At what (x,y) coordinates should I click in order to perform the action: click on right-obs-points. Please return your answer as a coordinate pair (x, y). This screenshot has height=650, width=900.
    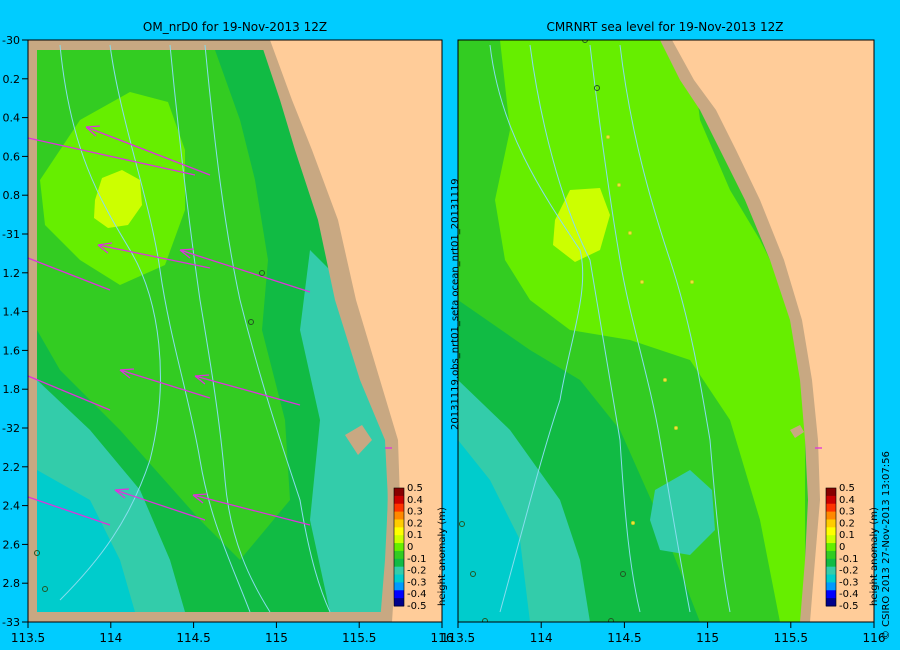
    Looking at the image, I should click on (650, 330).